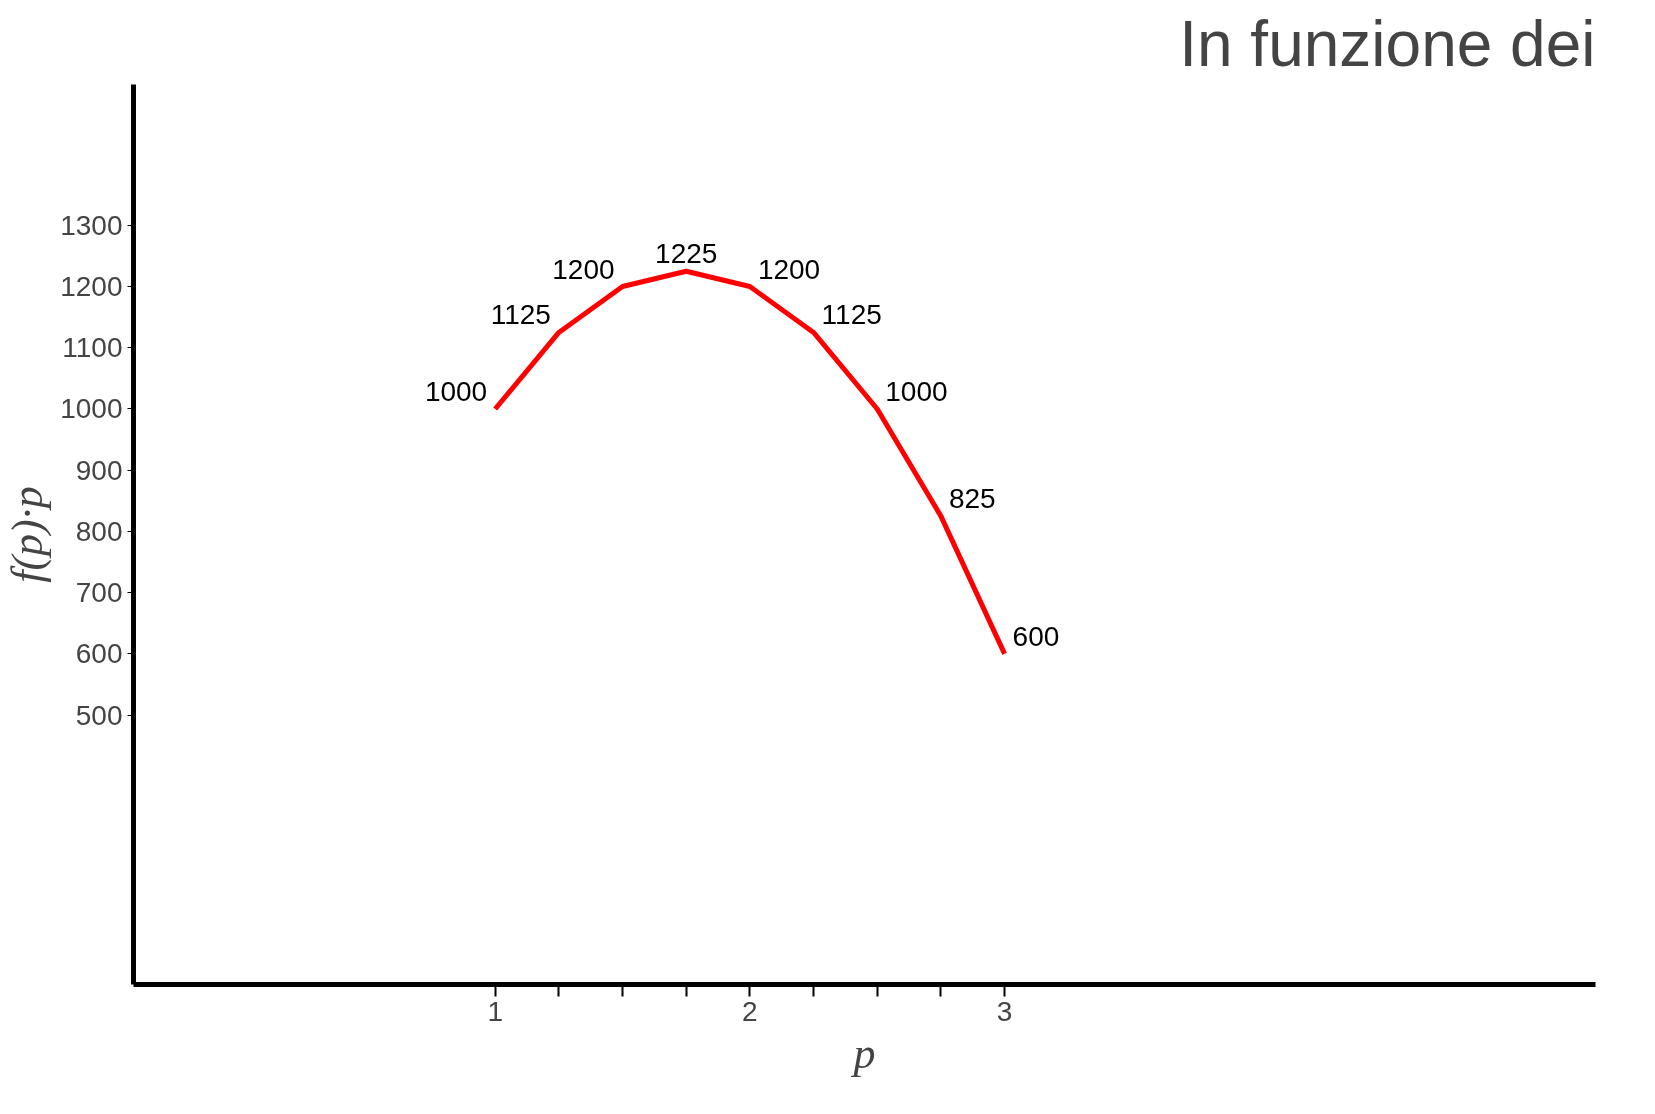 This screenshot has height=1114, width=1655. Describe the element at coordinates (972, 499) in the screenshot. I see `data-label: 825` at that location.